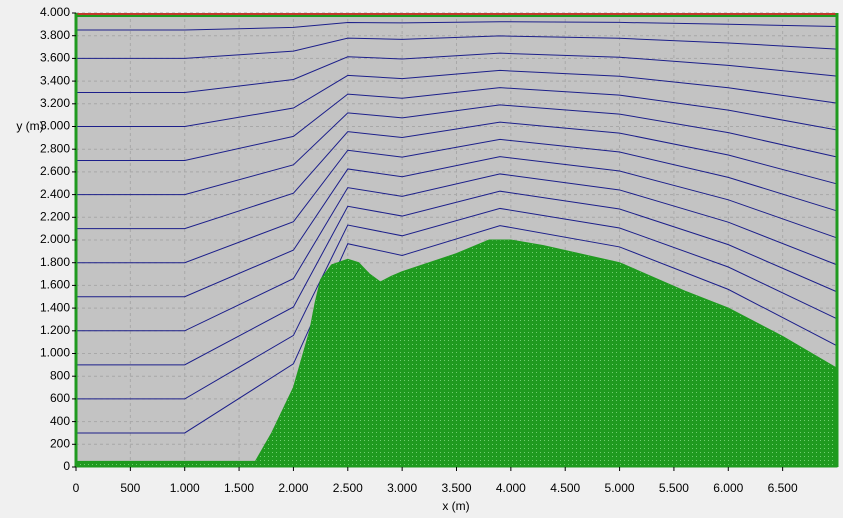 The width and height of the screenshot is (843, 518). What do you see at coordinates (55, 194) in the screenshot?
I see `y-tick-label: 2.400` at bounding box center [55, 194].